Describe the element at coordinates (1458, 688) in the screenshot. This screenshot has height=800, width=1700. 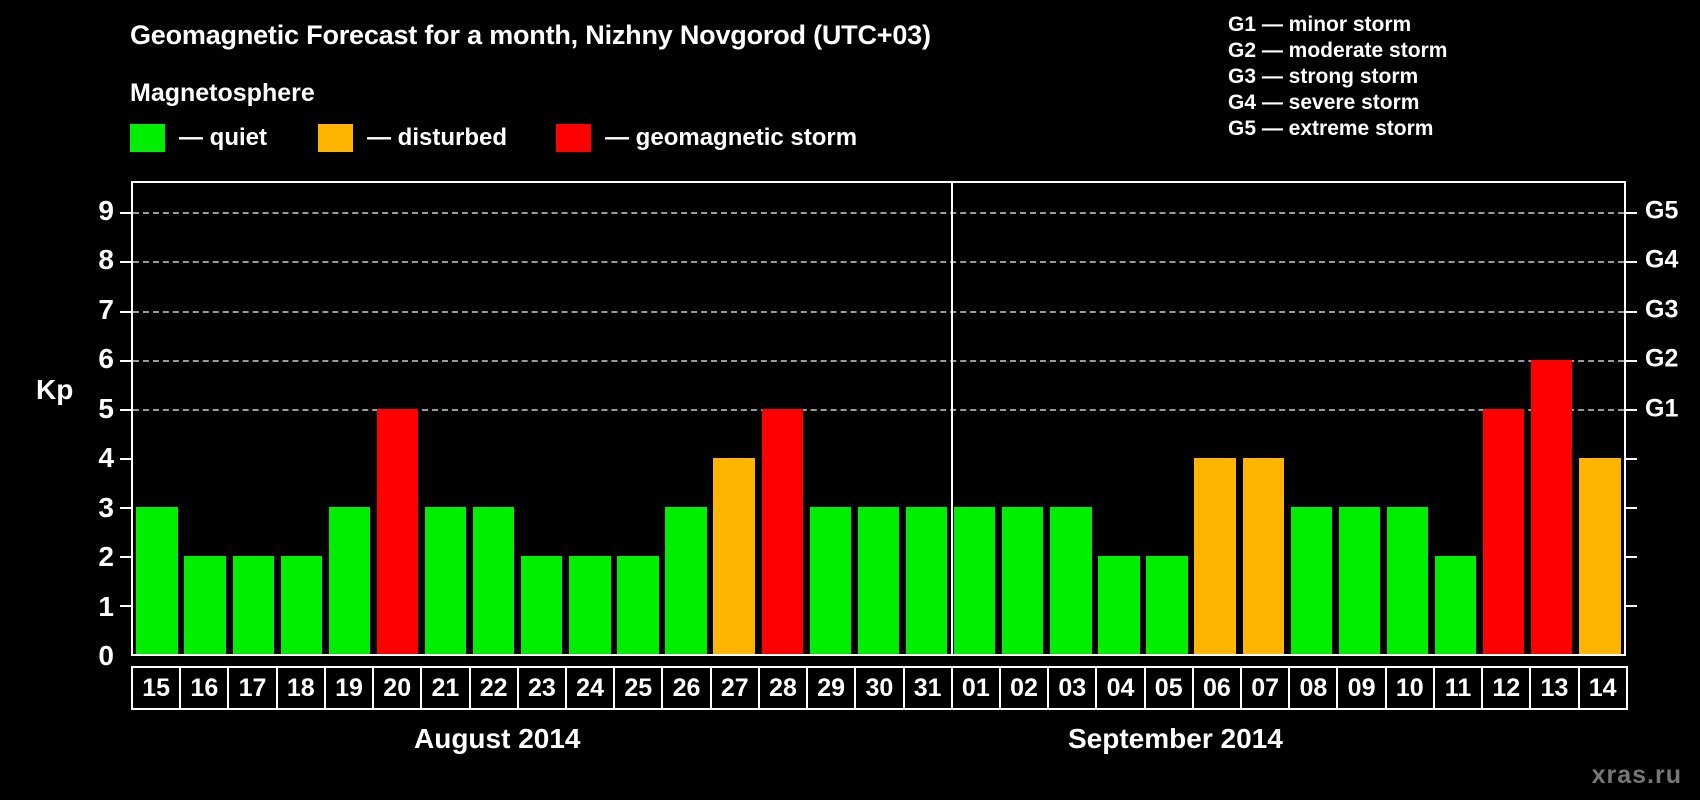
I see `date-cell-11: 11` at that location.